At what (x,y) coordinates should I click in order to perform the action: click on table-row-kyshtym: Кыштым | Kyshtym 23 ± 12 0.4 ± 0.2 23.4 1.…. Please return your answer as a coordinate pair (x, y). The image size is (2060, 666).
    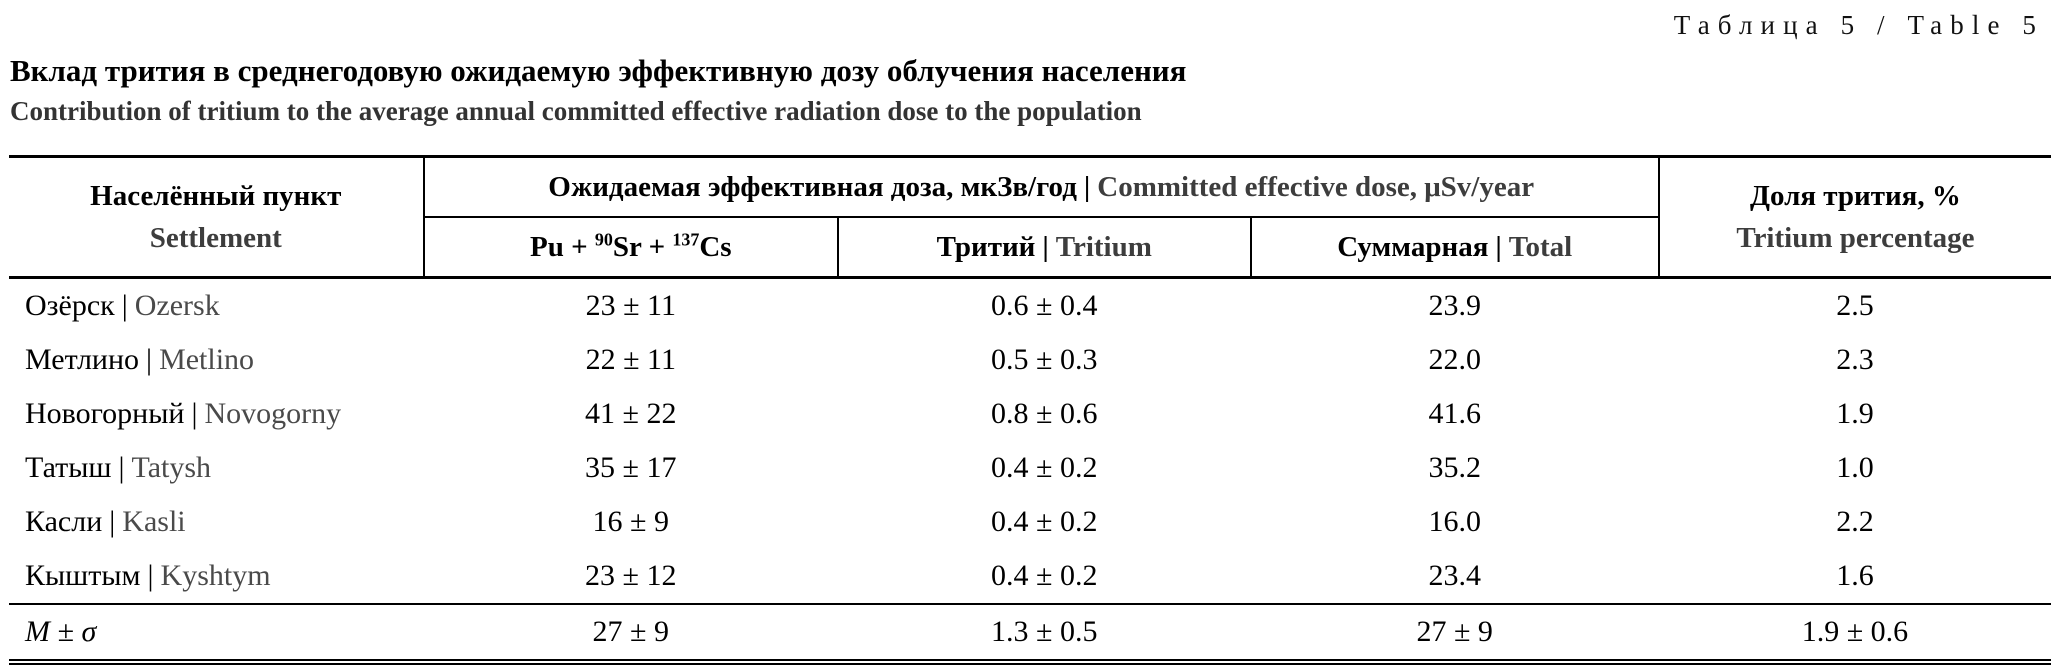
    Looking at the image, I should click on (1030, 576).